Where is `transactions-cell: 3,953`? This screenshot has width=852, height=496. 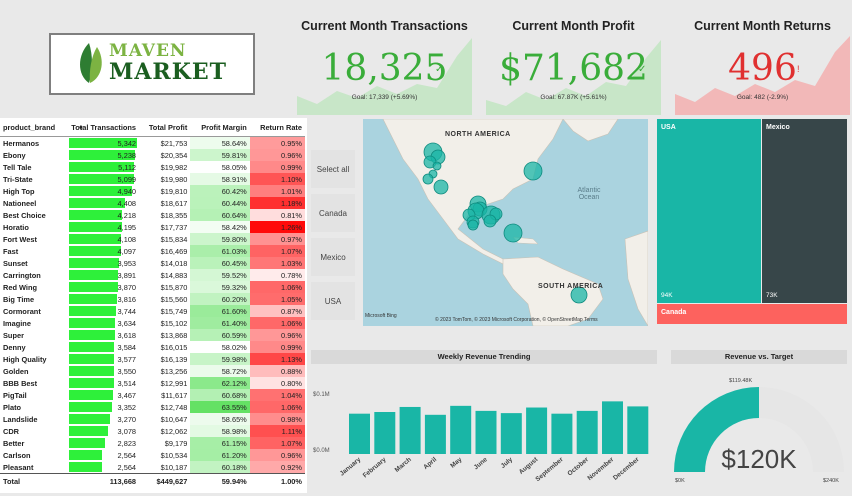
transactions-cell: 3,953 is located at coordinates (103, 263).